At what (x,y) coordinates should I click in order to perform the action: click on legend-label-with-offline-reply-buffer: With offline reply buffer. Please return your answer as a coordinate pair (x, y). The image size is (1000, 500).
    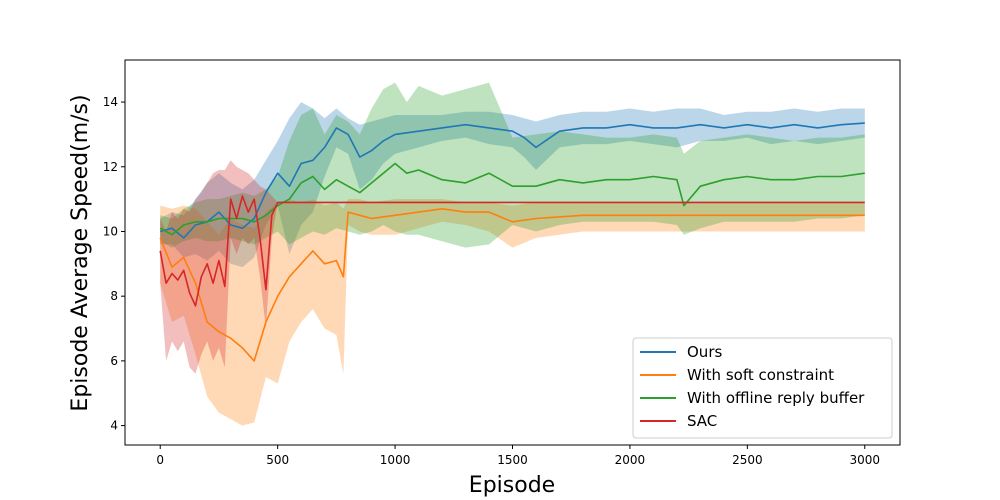
    Looking at the image, I should click on (776, 398).